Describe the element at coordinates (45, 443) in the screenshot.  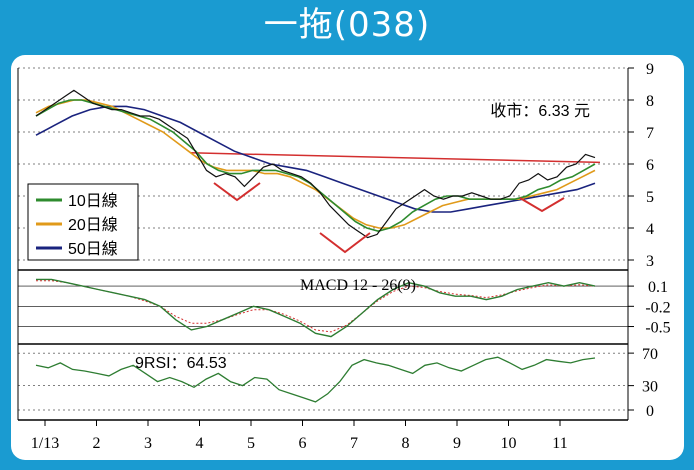
I see `x-tick-label: 1/13` at that location.